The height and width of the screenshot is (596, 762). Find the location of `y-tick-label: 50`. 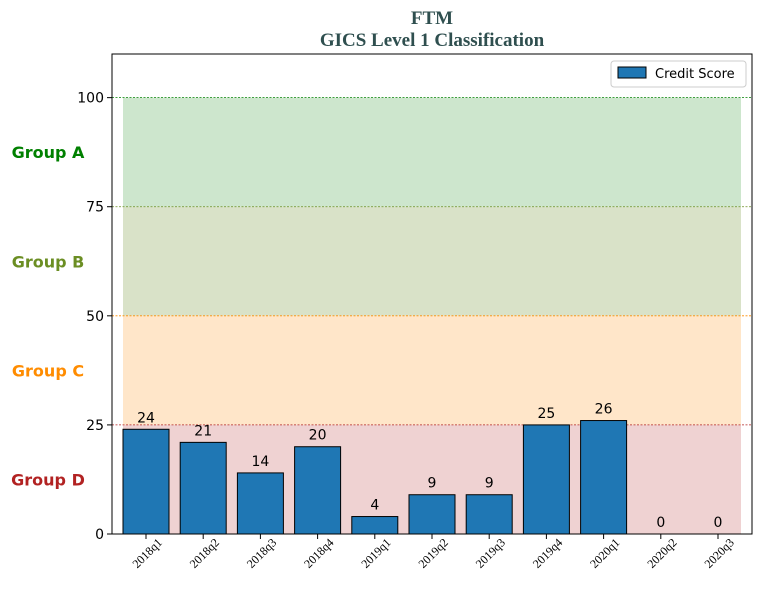

y-tick-label: 50 is located at coordinates (95, 317).